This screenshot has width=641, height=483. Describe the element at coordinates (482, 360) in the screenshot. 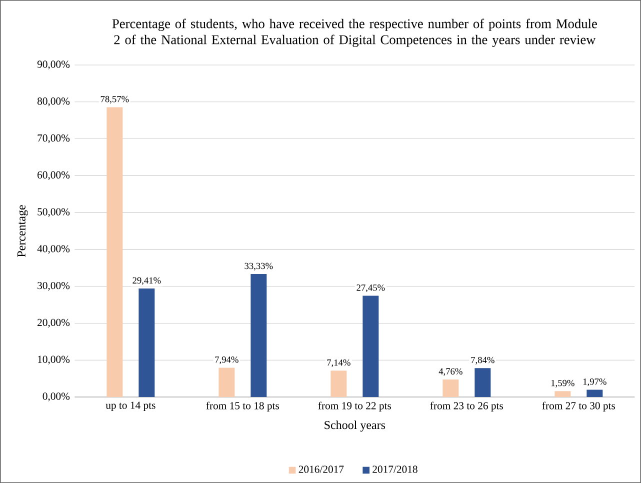

I see `data-label: 7,84%` at that location.